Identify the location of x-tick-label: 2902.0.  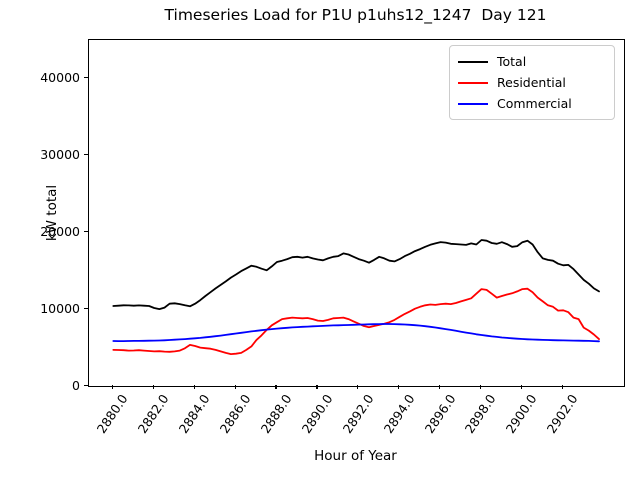
(562, 414).